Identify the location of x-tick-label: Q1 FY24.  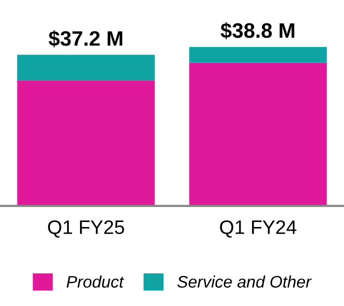
(258, 229).